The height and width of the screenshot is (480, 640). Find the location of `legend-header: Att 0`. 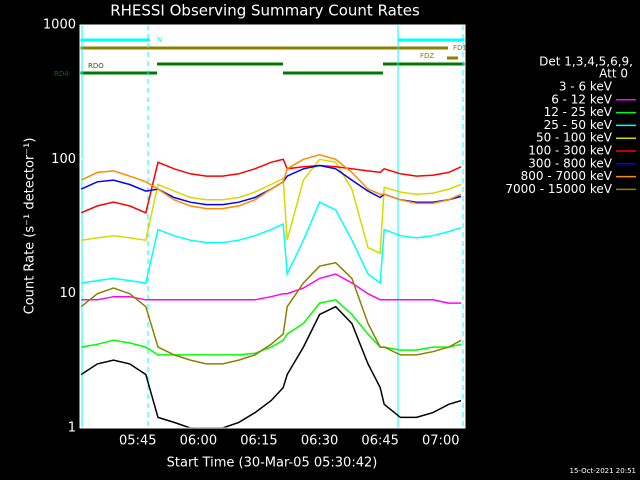

legend-header: Att 0 is located at coordinates (613, 74).